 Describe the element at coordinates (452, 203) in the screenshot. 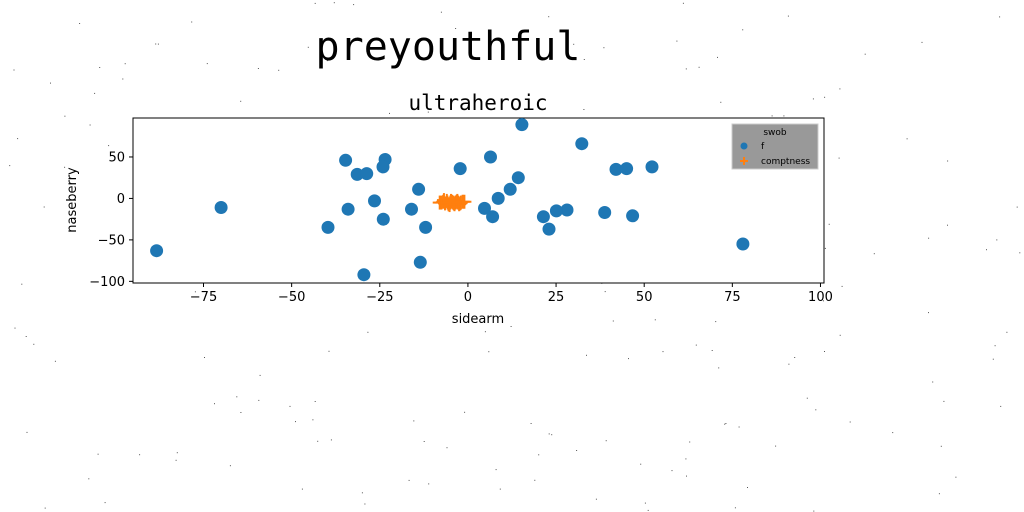

I see `series-comptness-points` at that location.